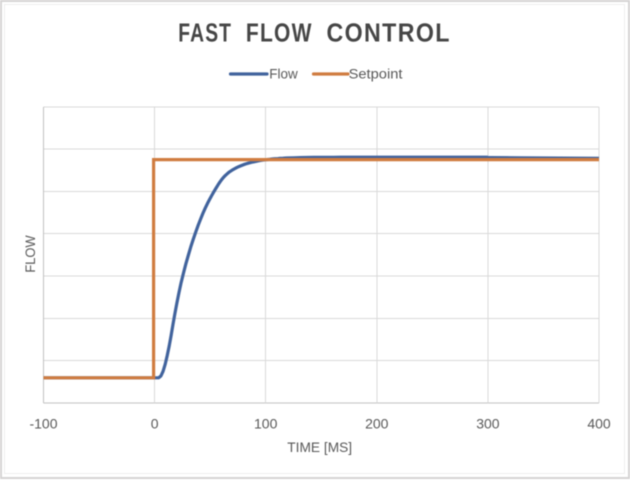 The image size is (630, 484). What do you see at coordinates (155, 424) in the screenshot?
I see `svg-text: 0` at bounding box center [155, 424].